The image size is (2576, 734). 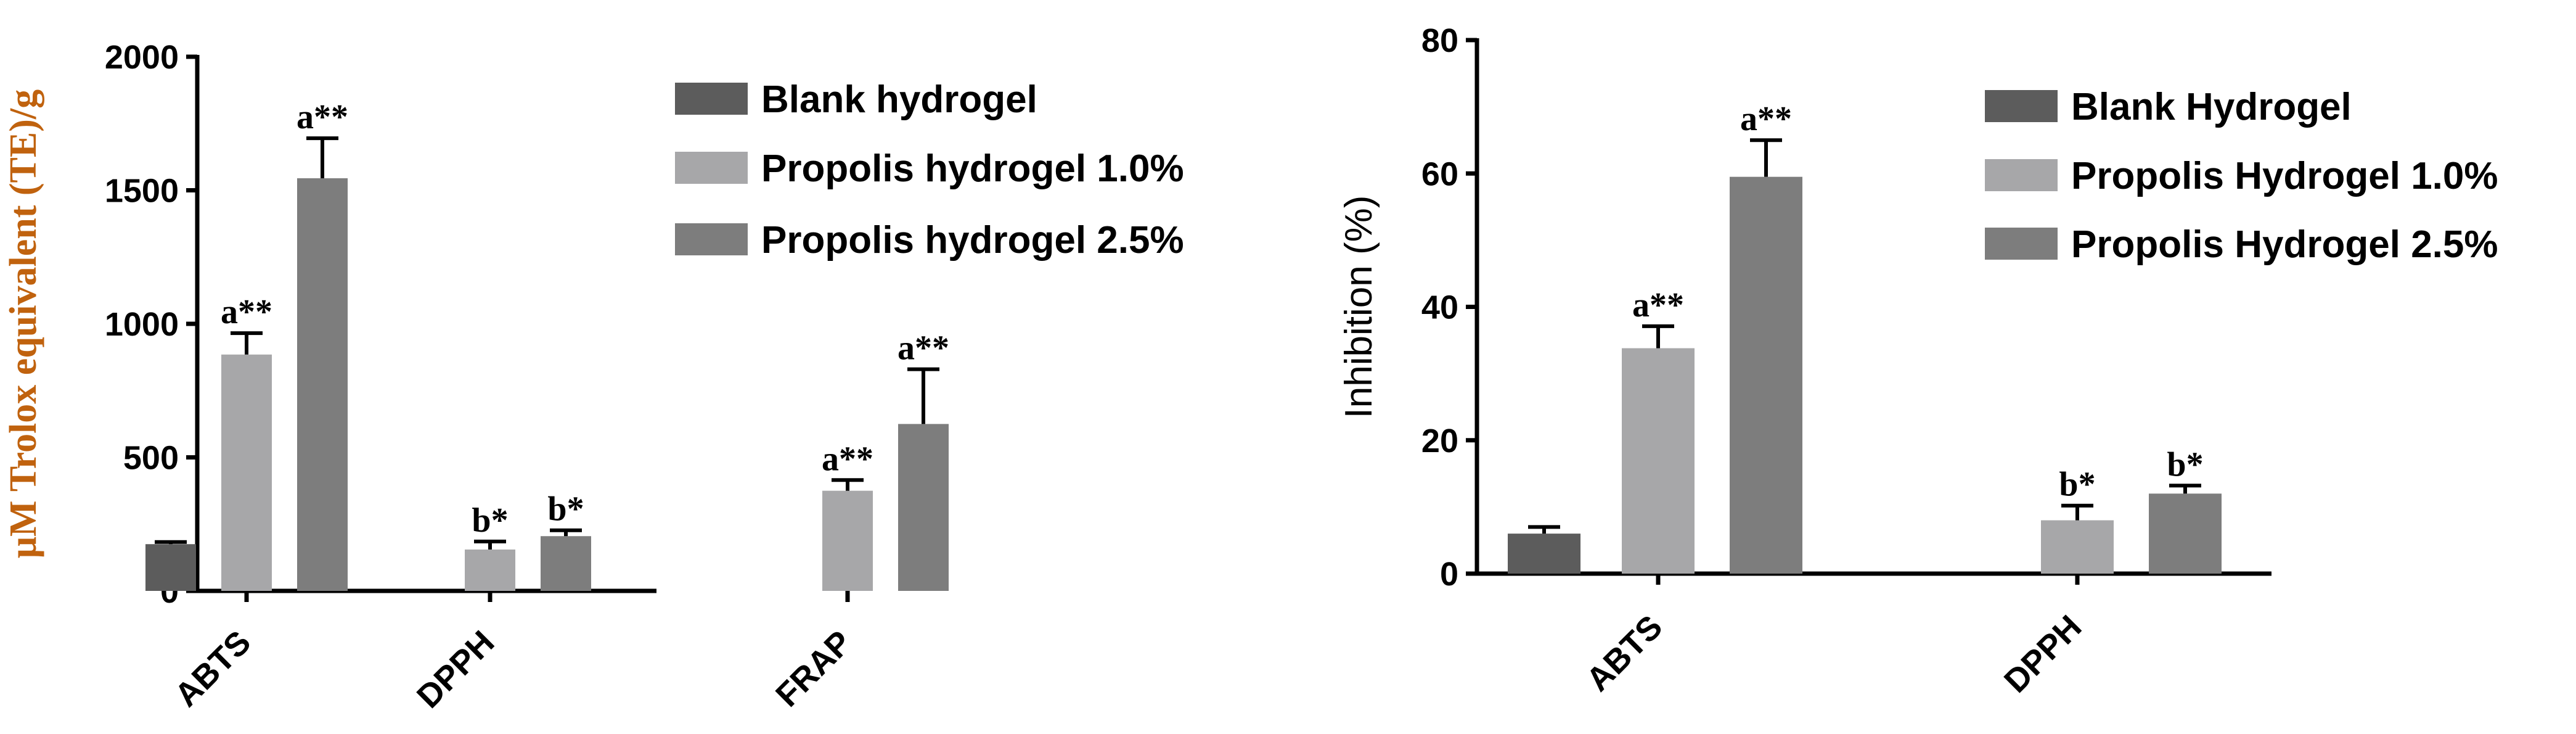 What do you see at coordinates (847, 540) in the screenshot?
I see `bar-propolis-hydrogel-1-0--frap` at bounding box center [847, 540].